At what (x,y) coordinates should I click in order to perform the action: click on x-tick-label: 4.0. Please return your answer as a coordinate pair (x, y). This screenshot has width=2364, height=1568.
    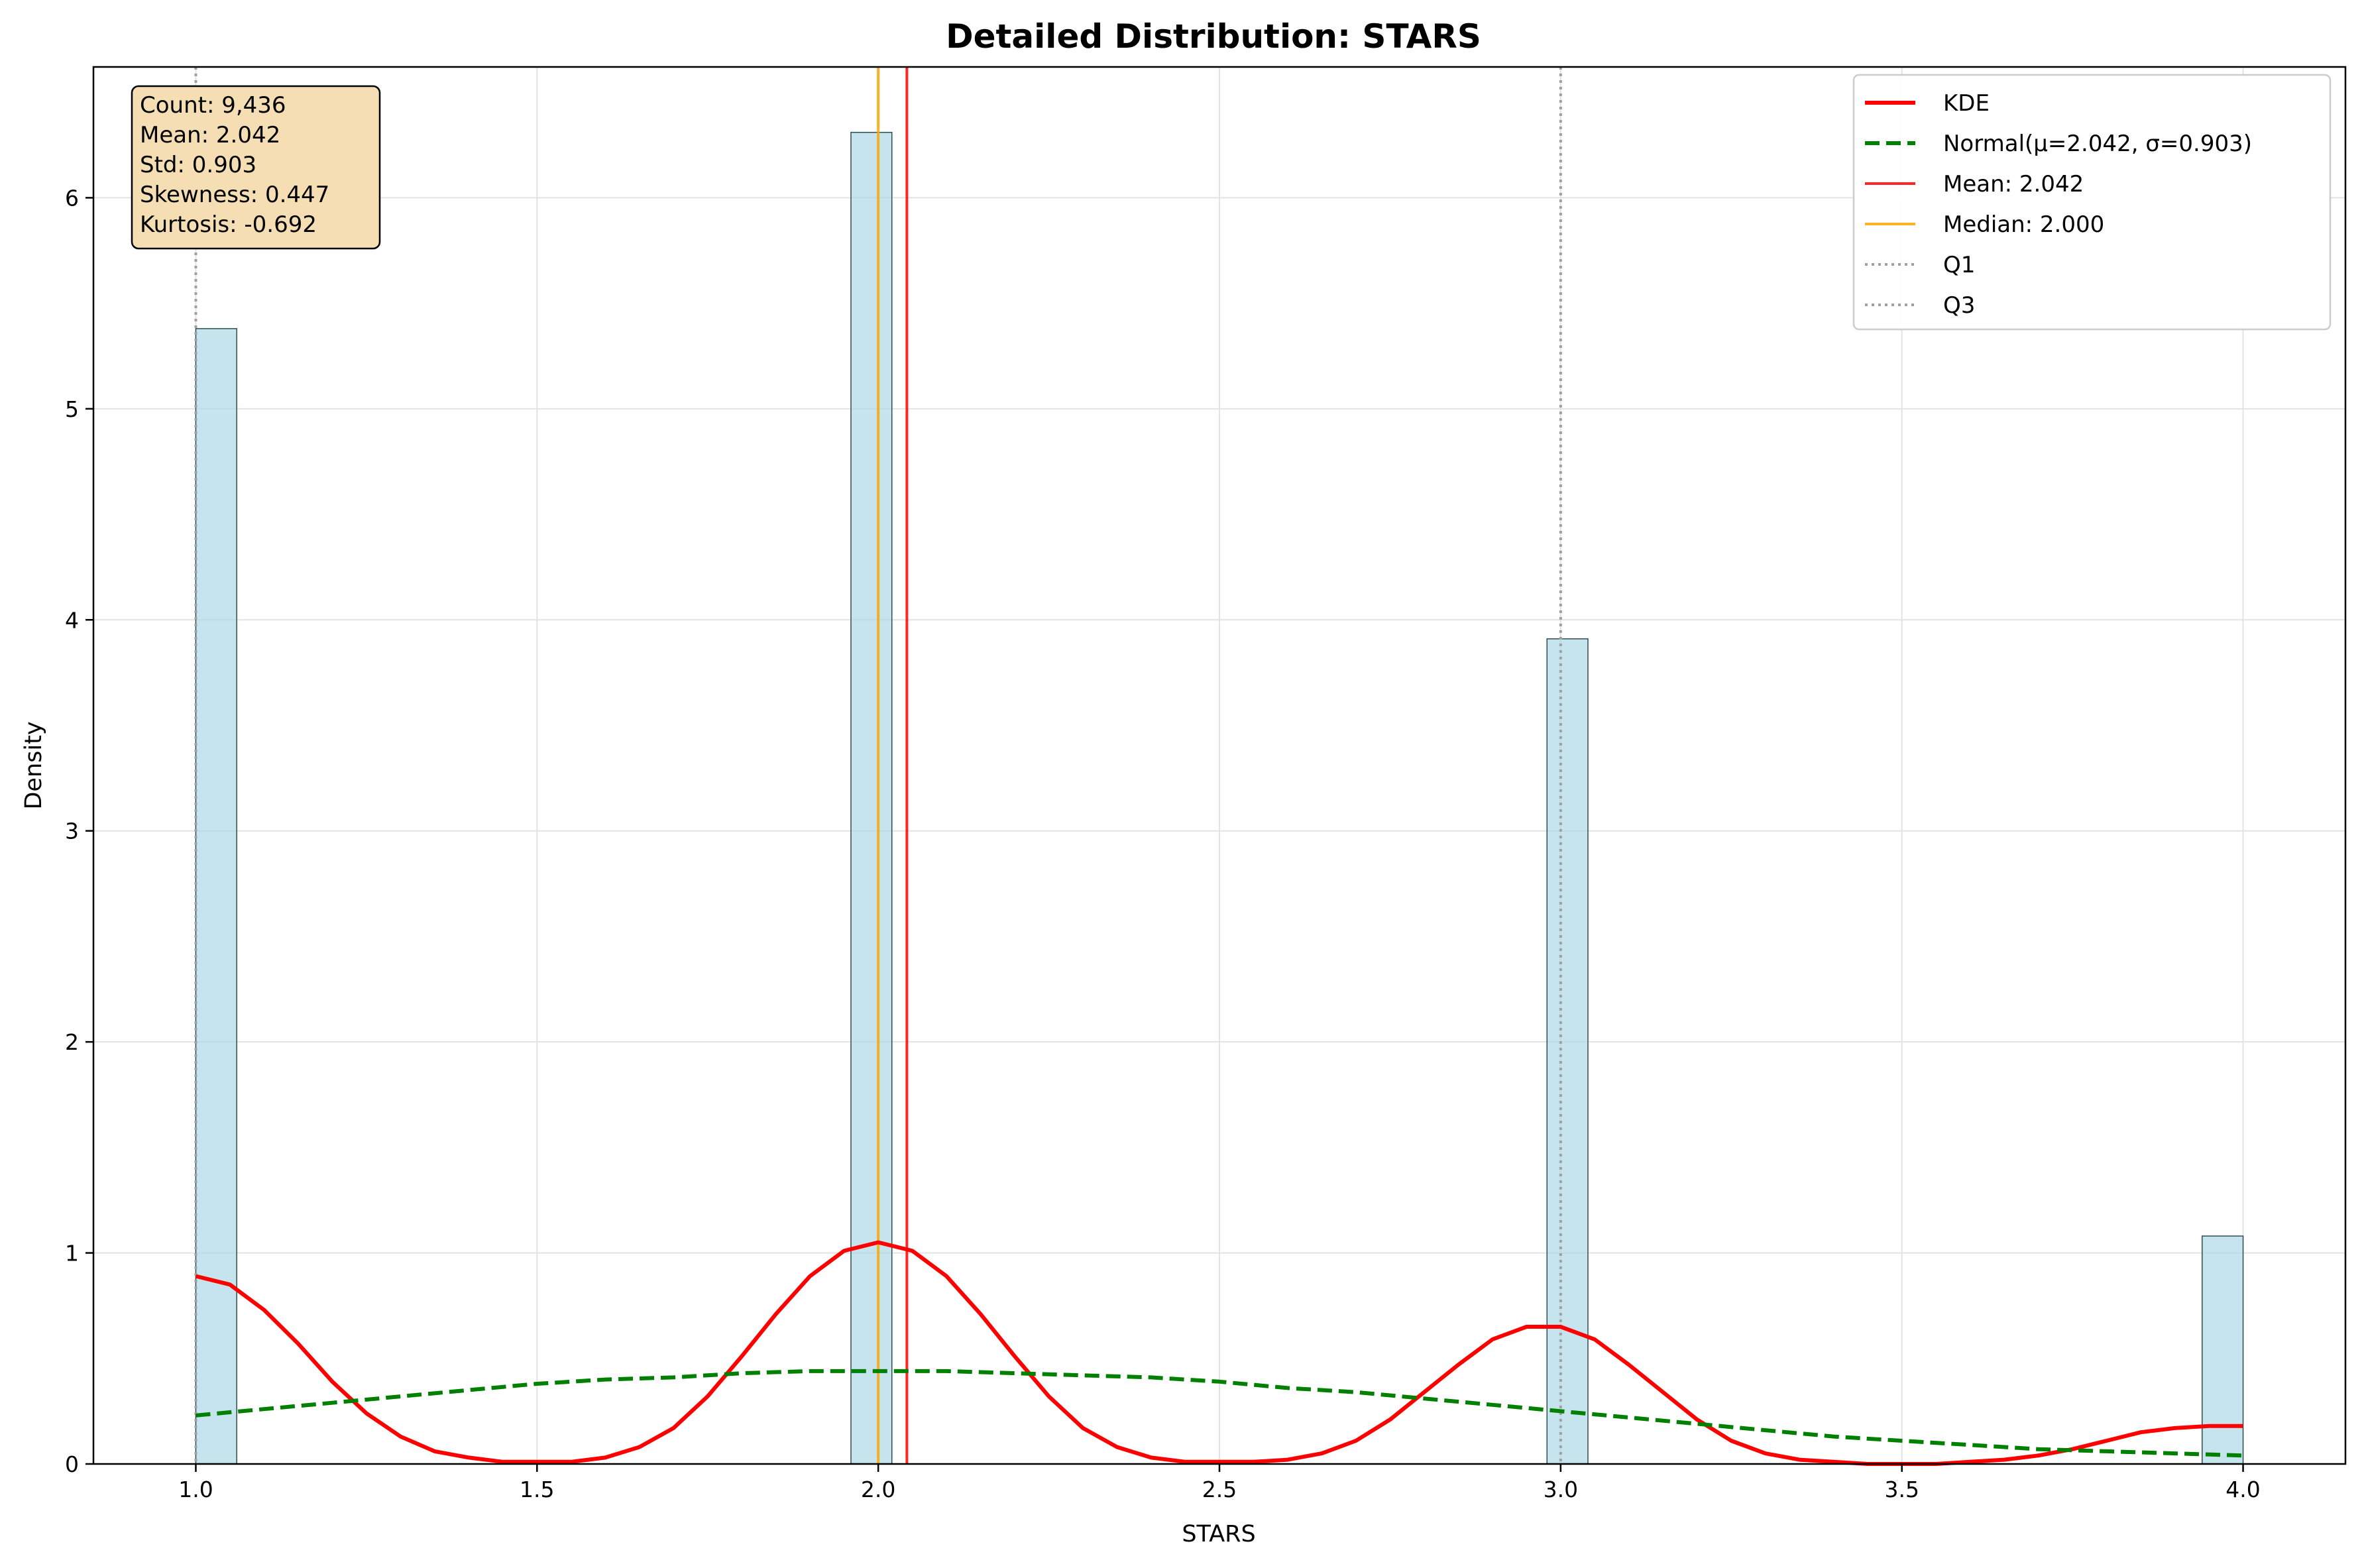
    Looking at the image, I should click on (2242, 1489).